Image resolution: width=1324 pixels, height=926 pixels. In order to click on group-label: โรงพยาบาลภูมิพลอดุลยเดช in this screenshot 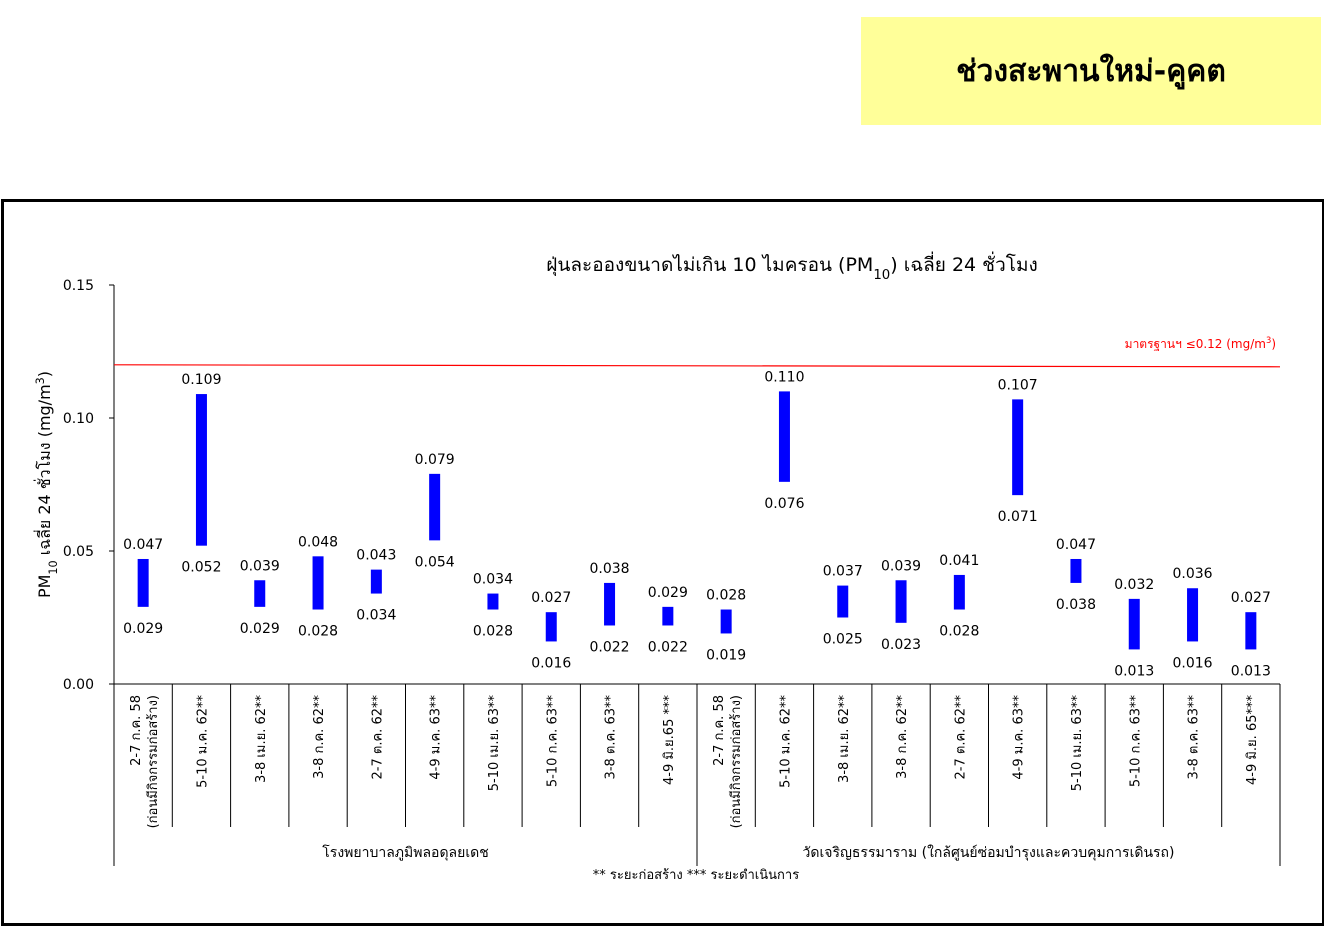, I will do `click(405, 852)`.